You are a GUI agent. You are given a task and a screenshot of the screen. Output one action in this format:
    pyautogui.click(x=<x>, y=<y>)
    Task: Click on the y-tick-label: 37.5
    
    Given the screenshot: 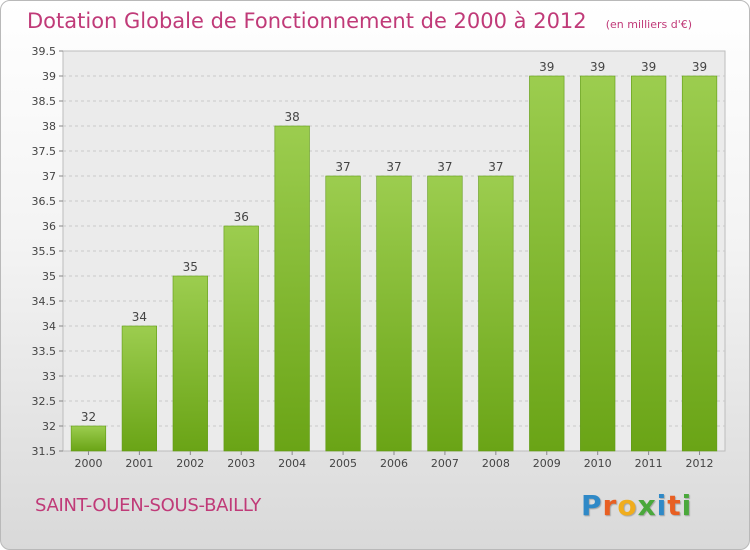 What is the action you would take?
    pyautogui.click(x=44, y=151)
    